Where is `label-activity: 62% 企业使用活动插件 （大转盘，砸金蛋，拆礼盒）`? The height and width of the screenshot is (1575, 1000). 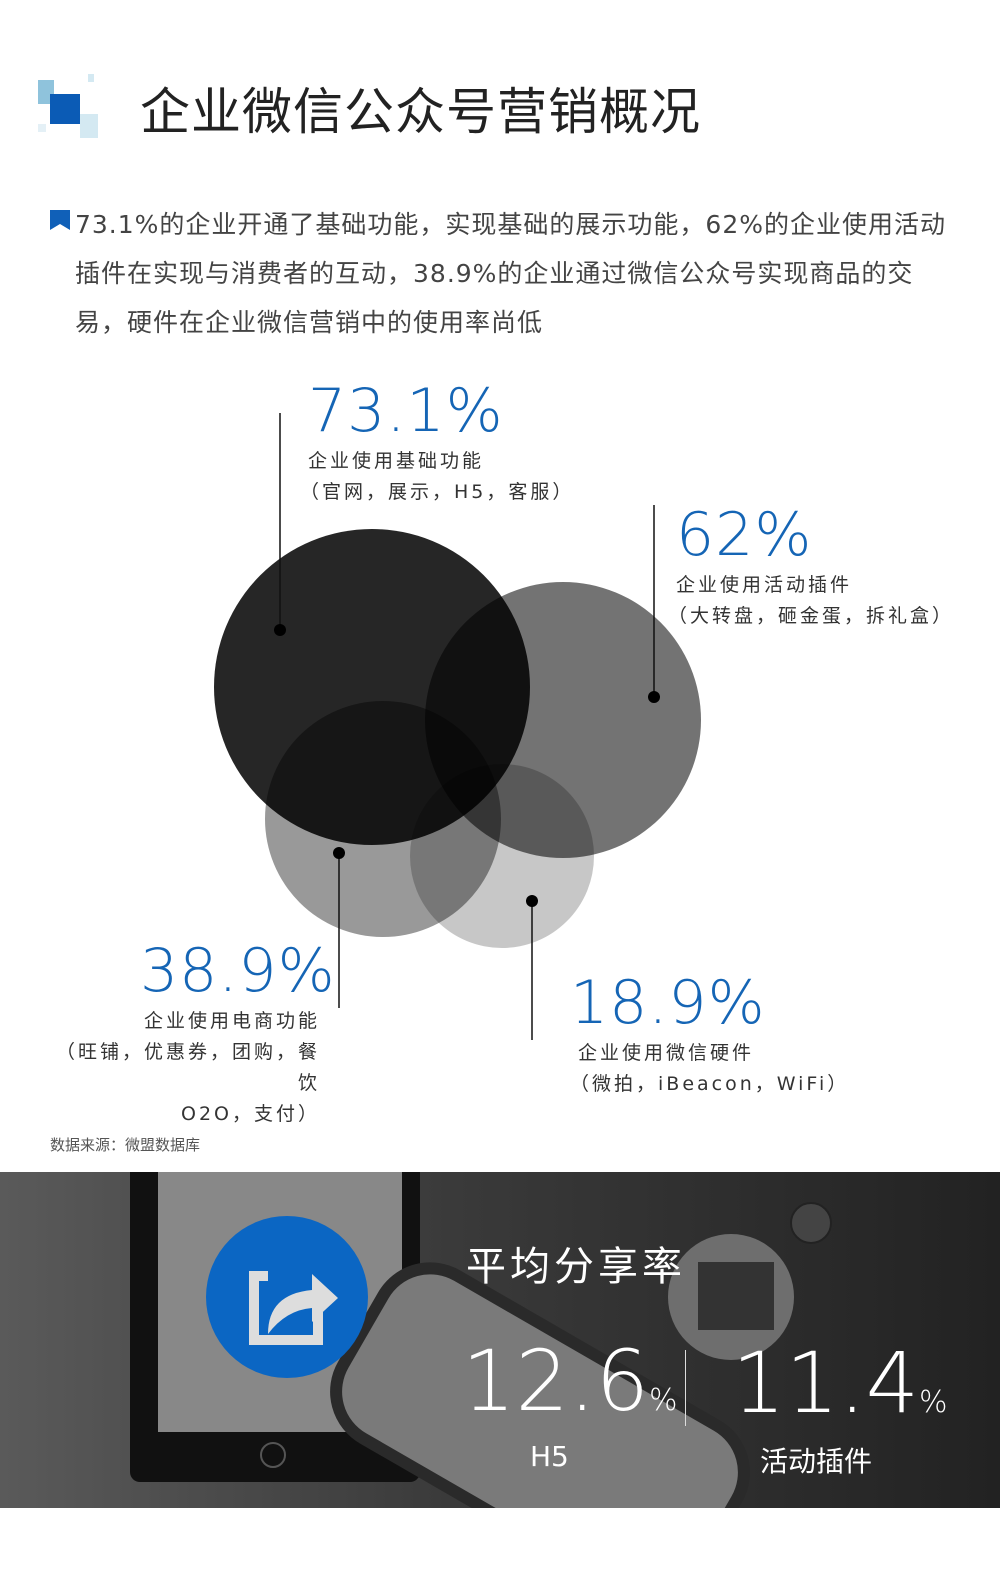 label-activity: 62% 企业使用活动插件 （大转盘，砸金蛋，拆礼盒） is located at coordinates (811, 566).